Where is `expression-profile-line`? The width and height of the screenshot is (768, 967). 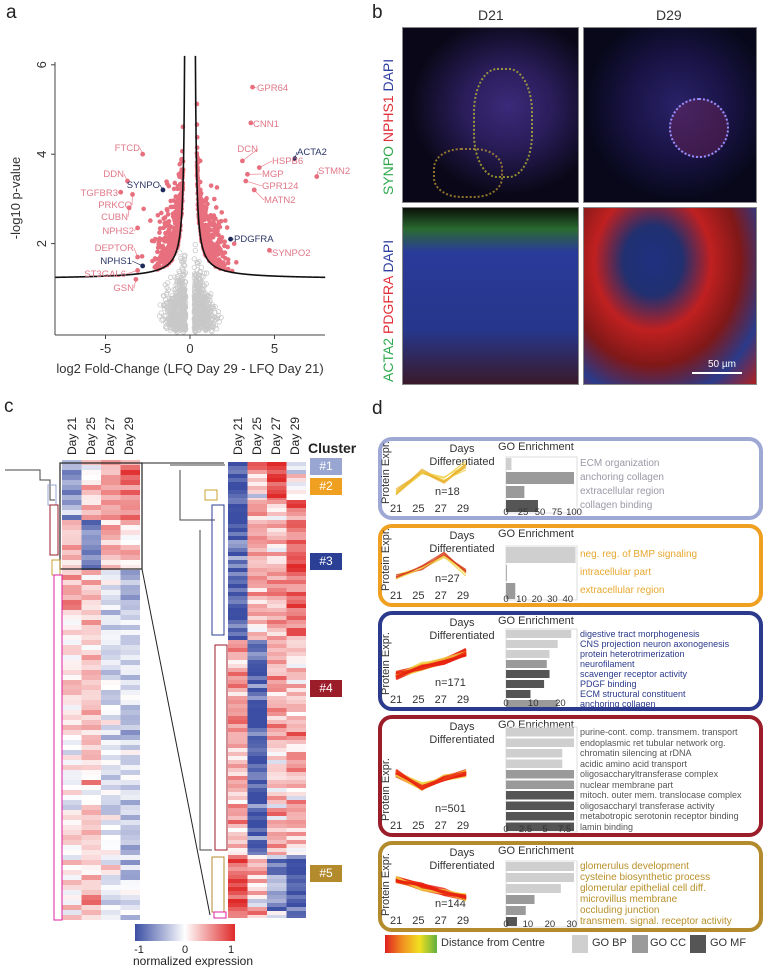 expression-profile-line is located at coordinates (431, 477).